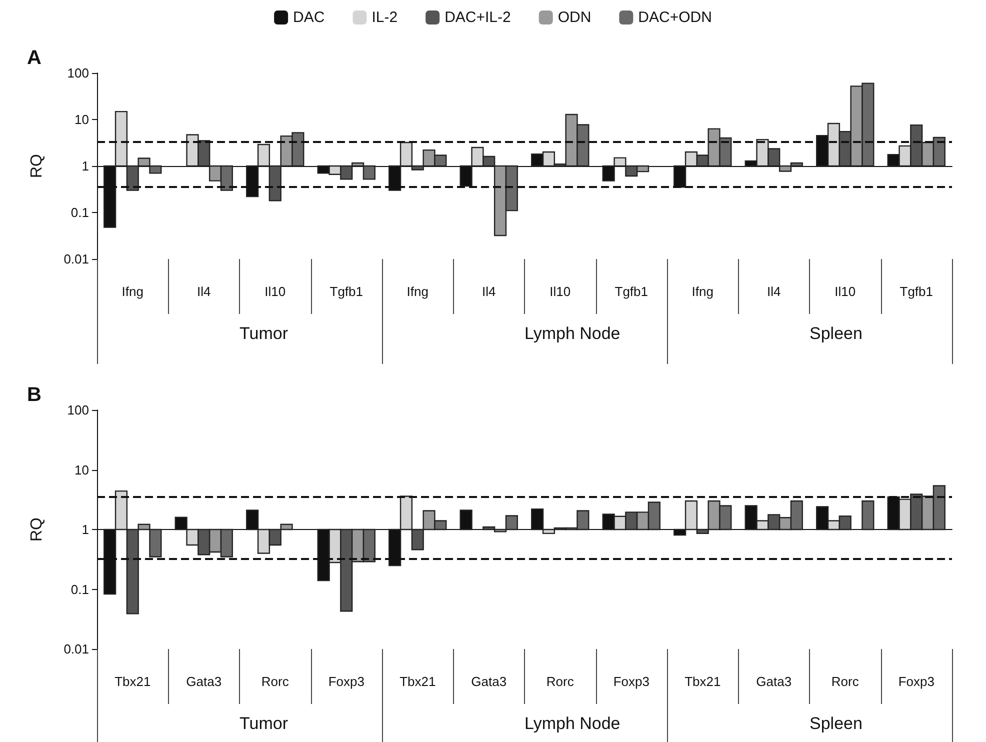  I want to click on chart-title: A, so click(34, 58).